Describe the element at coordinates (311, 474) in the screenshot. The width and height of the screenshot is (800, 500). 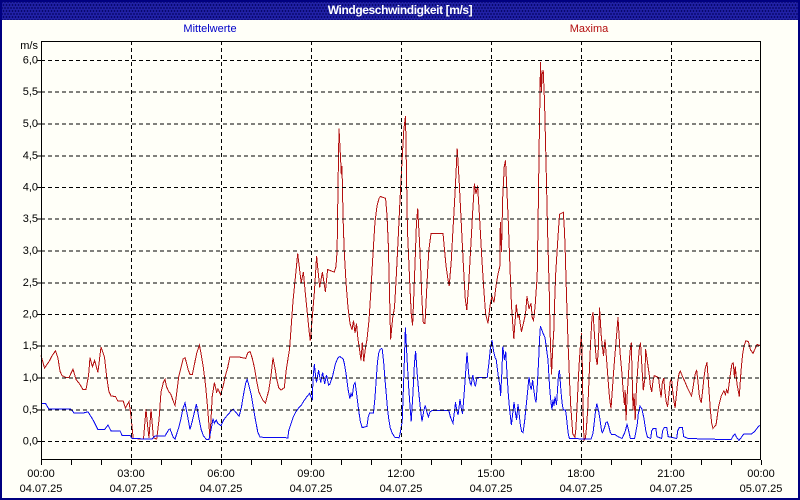
I see `svg-text: 09:00` at that location.